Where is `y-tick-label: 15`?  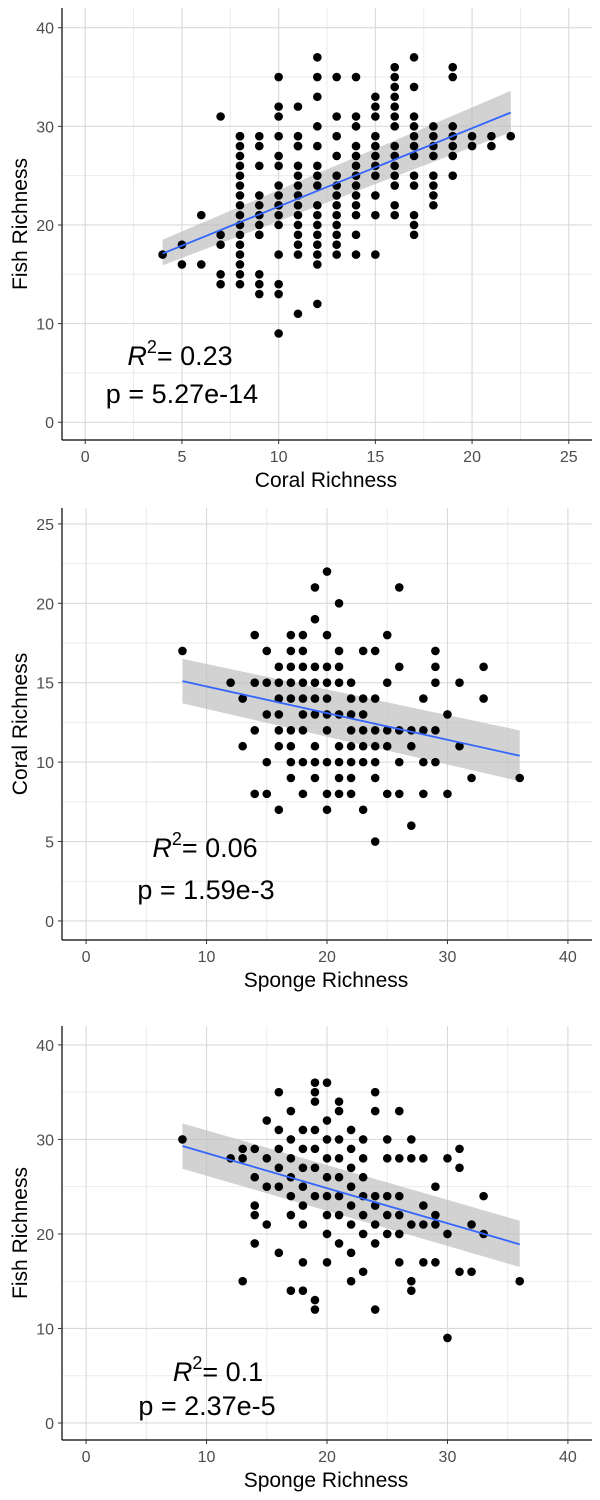
y-tick-label: 15 is located at coordinates (45, 684).